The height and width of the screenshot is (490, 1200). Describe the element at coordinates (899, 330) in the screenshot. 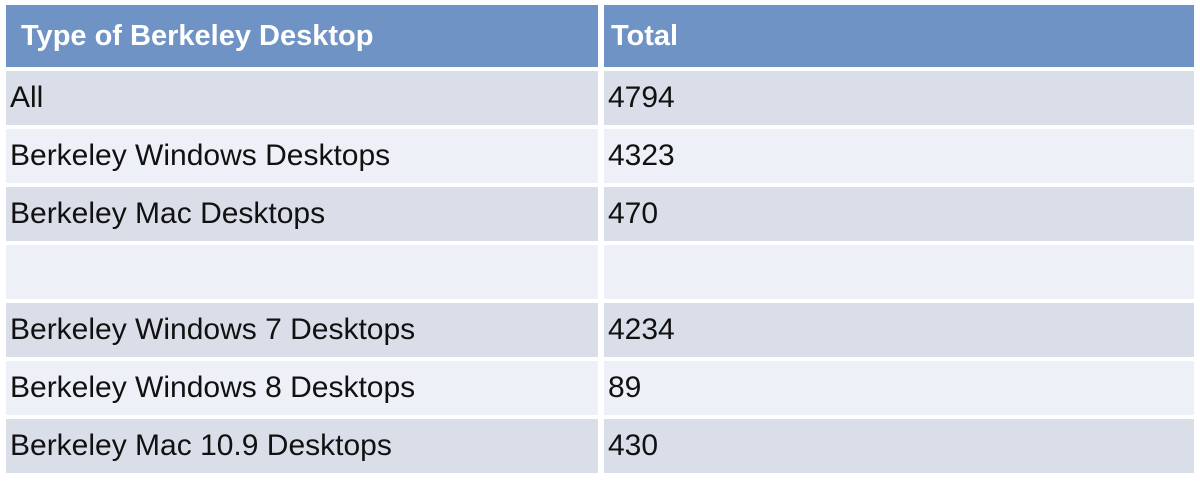

I see `total-cell: 4234` at that location.